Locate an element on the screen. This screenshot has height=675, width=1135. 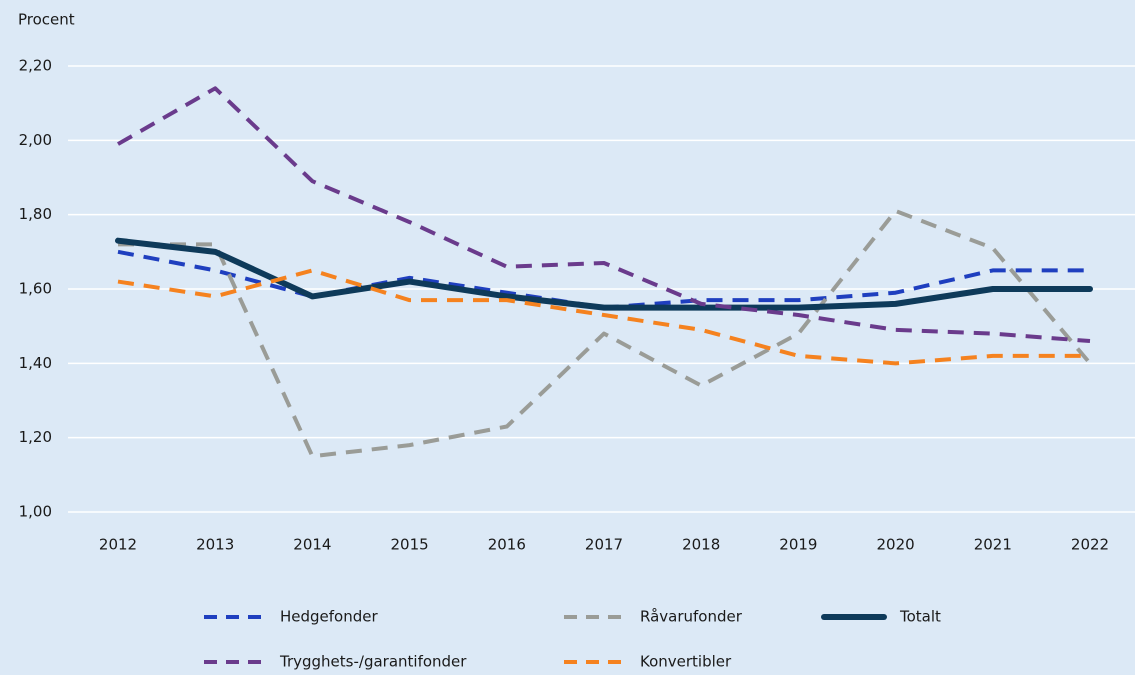
x-tick-label: 2018 is located at coordinates (701, 545).